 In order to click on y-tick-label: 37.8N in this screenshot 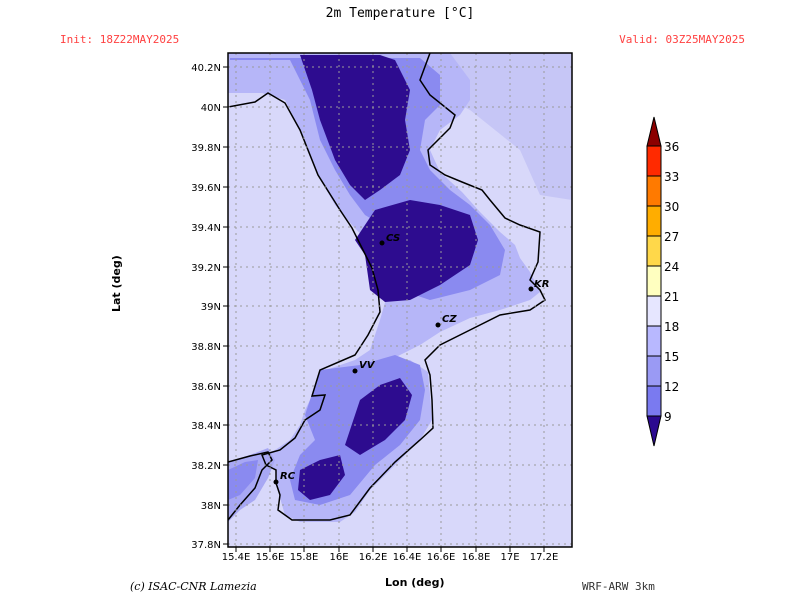, I will do `click(206, 545)`.